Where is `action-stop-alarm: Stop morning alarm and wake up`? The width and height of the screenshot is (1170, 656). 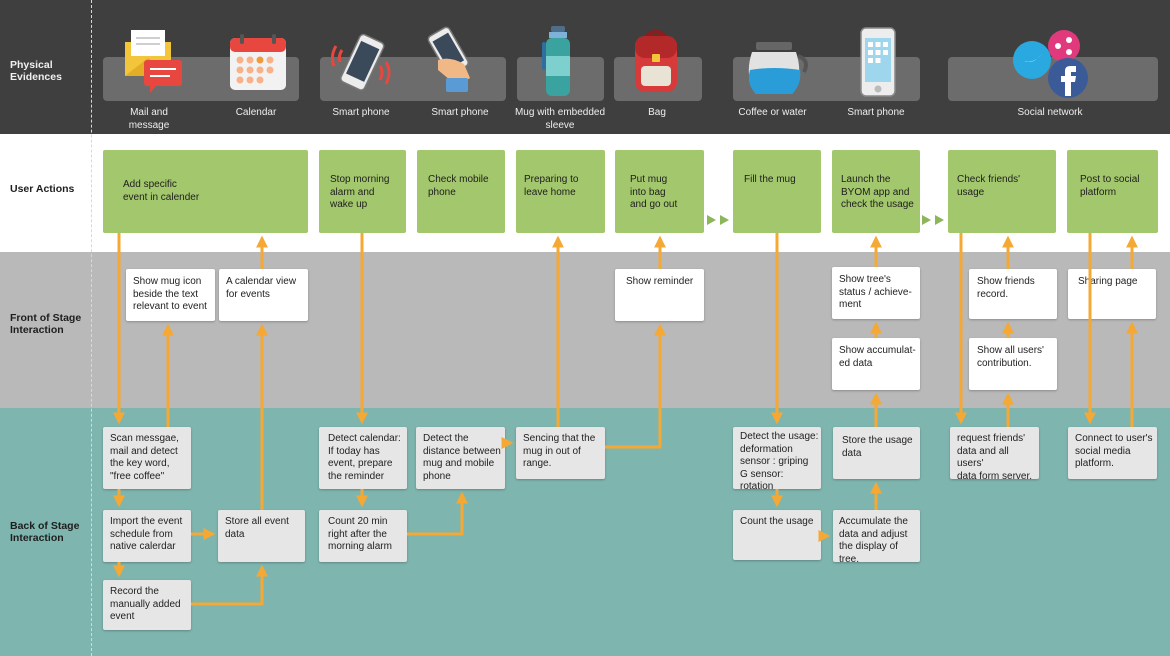
action-stop-alarm: Stop morning alarm and wake up is located at coordinates (362, 191).